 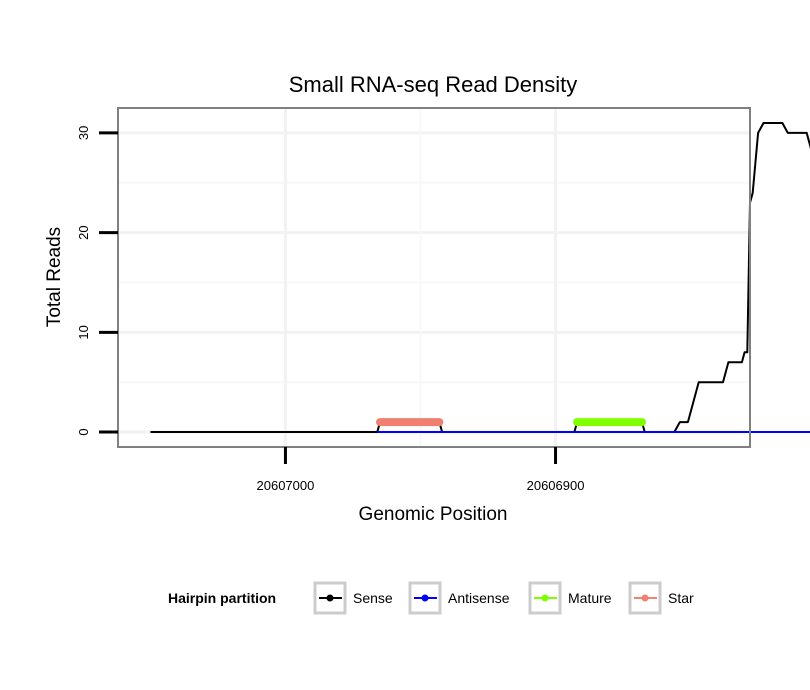 What do you see at coordinates (556, 485) in the screenshot?
I see `x-tick-label: 20606900` at bounding box center [556, 485].